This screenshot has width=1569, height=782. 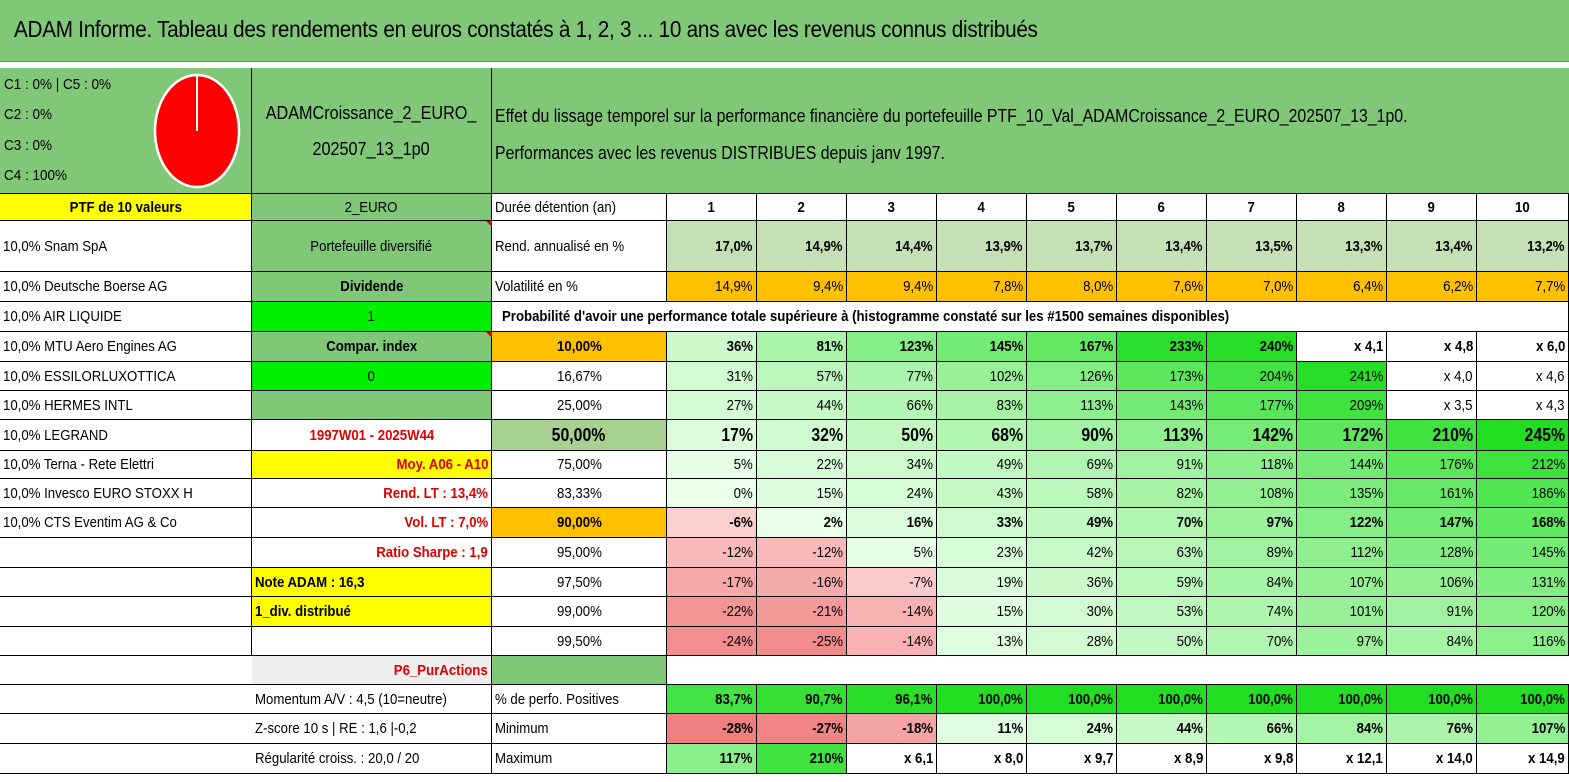 What do you see at coordinates (1162, 435) in the screenshot?
I see `performance-value: 113%` at bounding box center [1162, 435].